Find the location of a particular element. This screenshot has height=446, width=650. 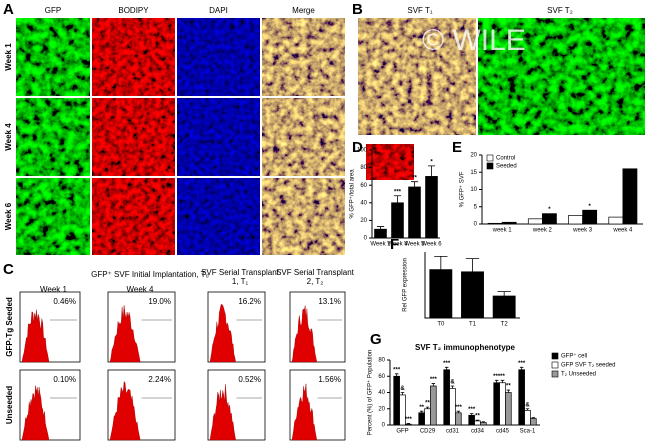

x-tick-label: cd45 is located at coordinates (503, 432).